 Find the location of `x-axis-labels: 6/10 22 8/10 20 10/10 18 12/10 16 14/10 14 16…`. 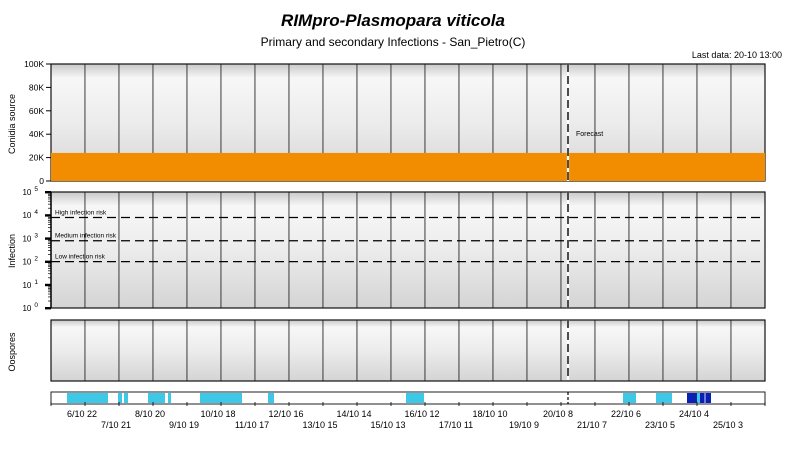

x-axis-labels: 6/10 22 8/10 20 10/10 18 12/10 16 14/10 14 16… is located at coordinates (405, 419).